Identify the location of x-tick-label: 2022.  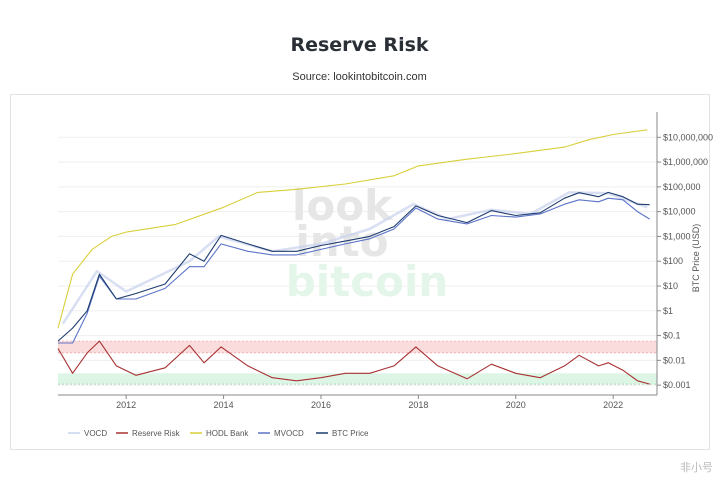
(613, 405).